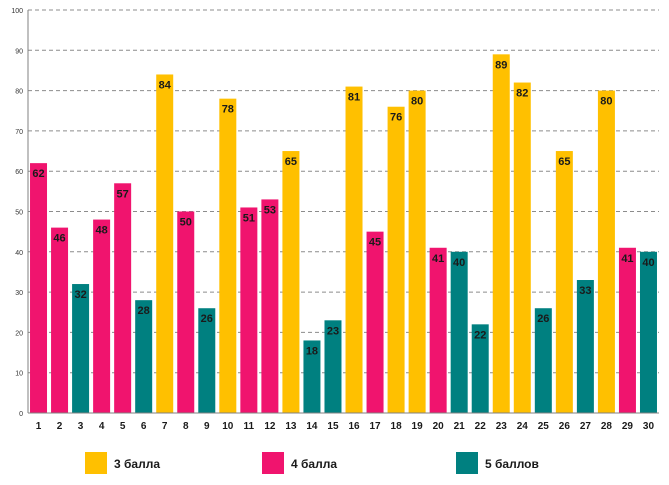 This screenshot has height=485, width=669. What do you see at coordinates (144, 426) in the screenshot?
I see `x-tick-label: 6` at bounding box center [144, 426].